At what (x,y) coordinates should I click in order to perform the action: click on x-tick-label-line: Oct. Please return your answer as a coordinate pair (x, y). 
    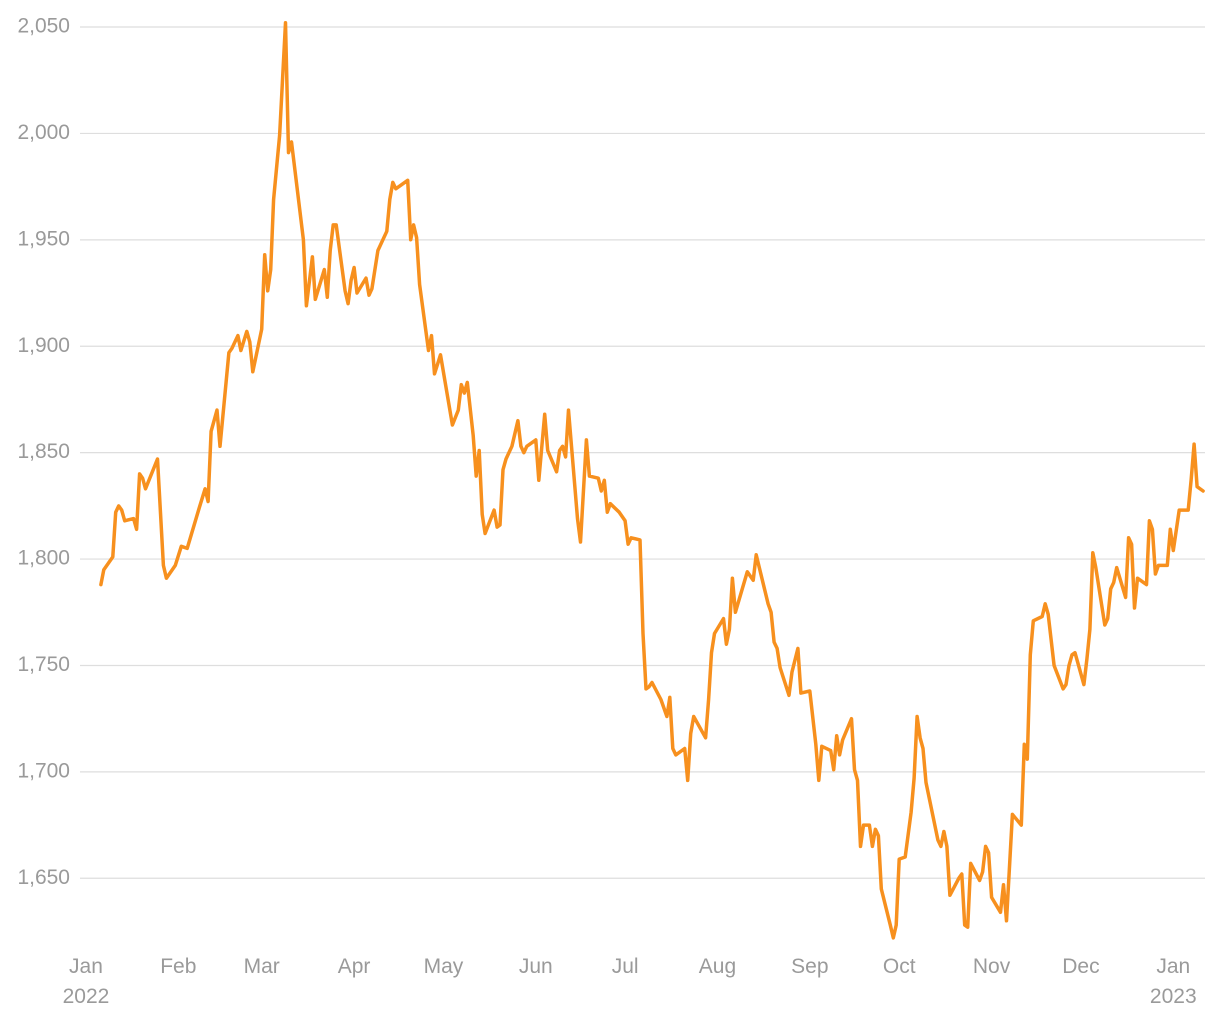
    Looking at the image, I should click on (899, 966).